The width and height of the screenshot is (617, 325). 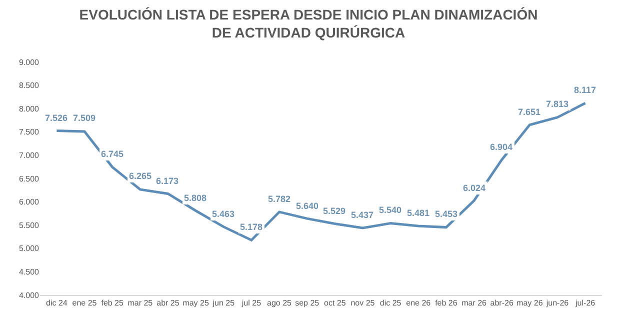 What do you see at coordinates (474, 188) in the screenshot?
I see `data-label: 6.024` at bounding box center [474, 188].